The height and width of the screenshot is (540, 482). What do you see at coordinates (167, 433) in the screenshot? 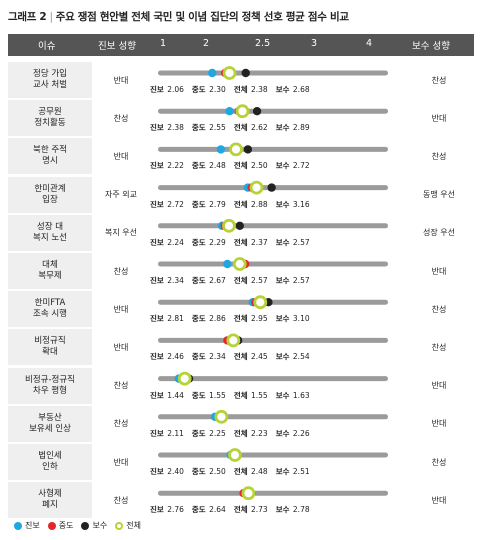
I see `value-progressive: 진보 2.11` at bounding box center [167, 433].